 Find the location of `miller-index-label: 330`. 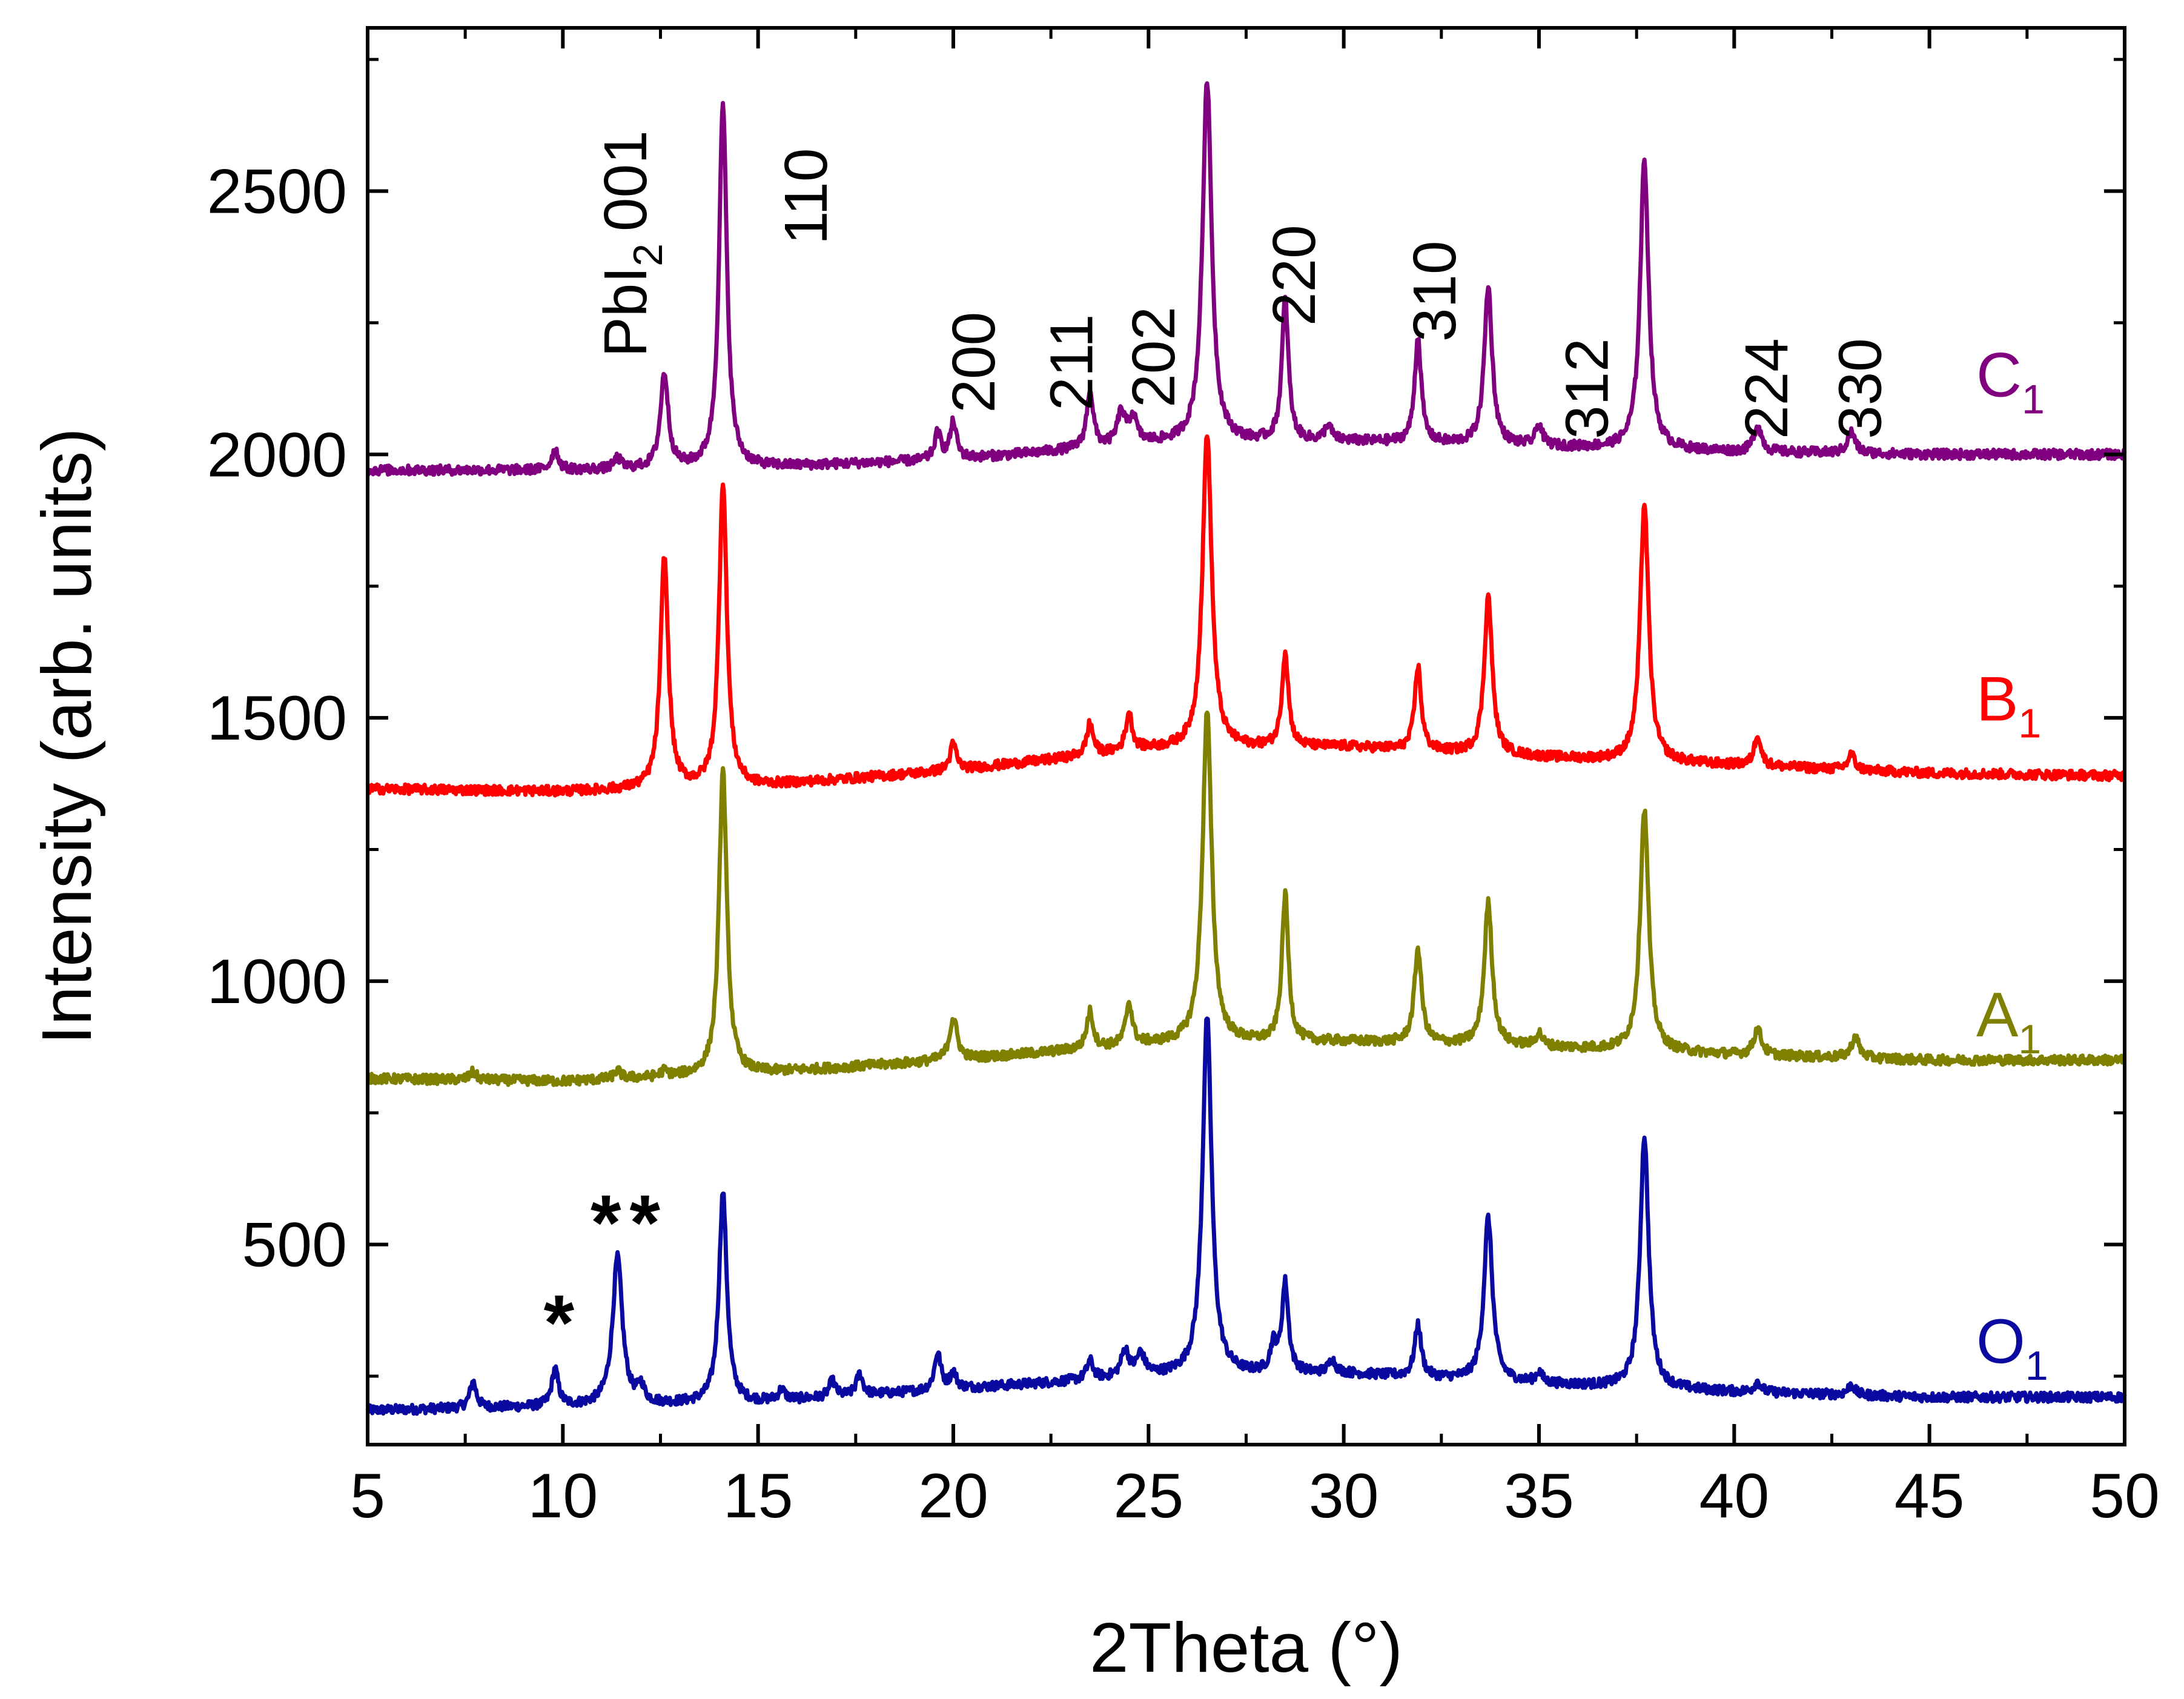

miller-index-label: 330 is located at coordinates (1860, 389).